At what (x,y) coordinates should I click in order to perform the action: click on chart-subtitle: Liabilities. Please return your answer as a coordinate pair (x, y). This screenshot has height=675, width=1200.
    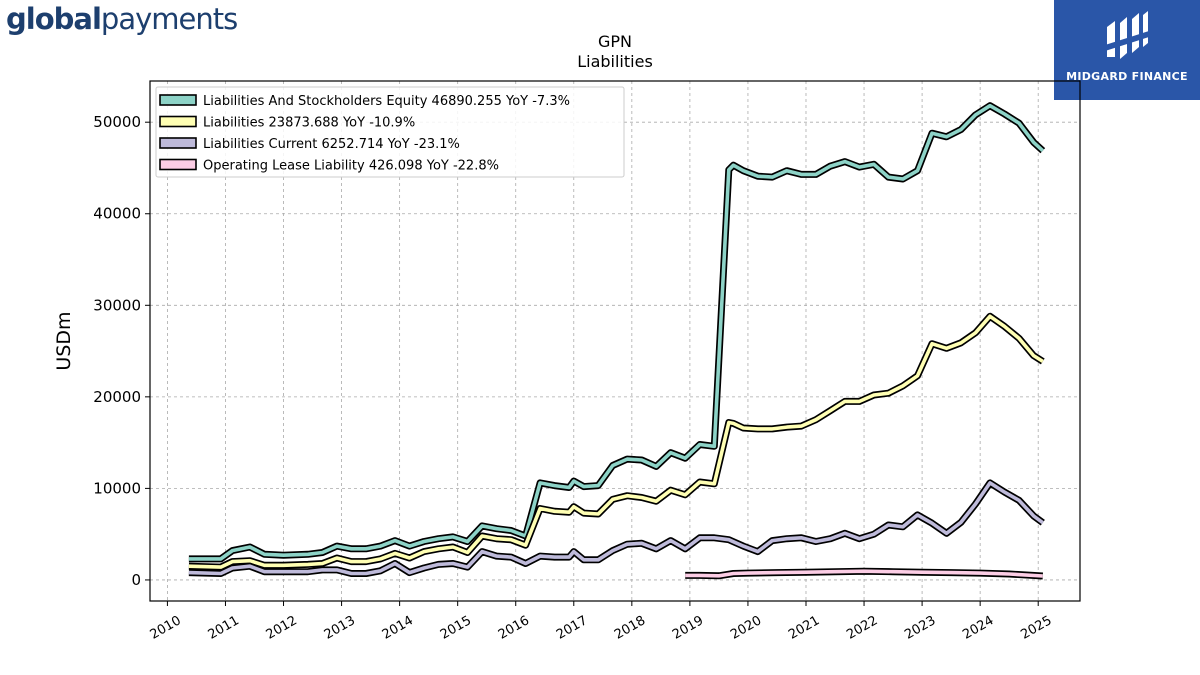
    Looking at the image, I should click on (615, 61).